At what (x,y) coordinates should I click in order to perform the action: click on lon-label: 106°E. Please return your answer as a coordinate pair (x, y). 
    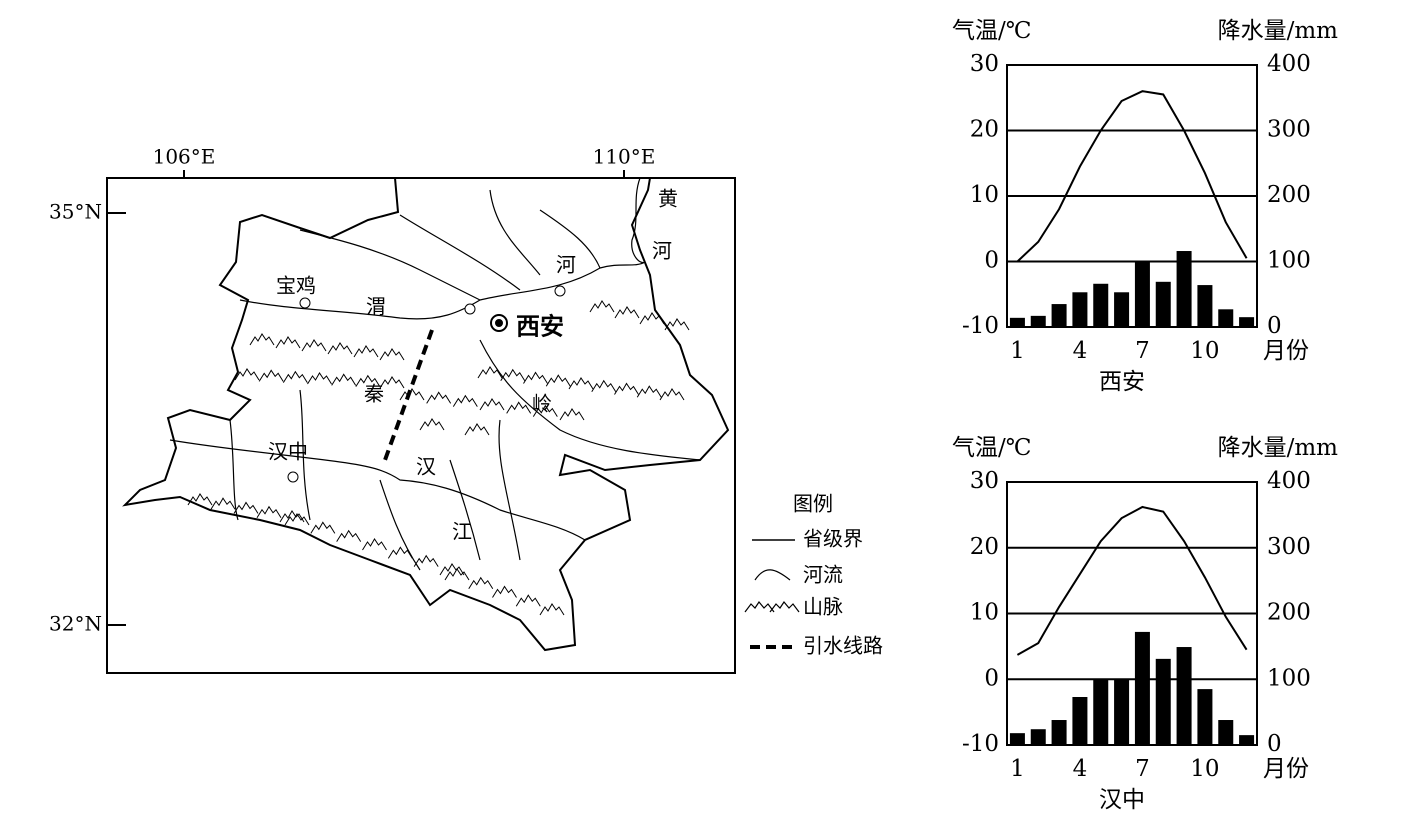
    Looking at the image, I should click on (184, 157).